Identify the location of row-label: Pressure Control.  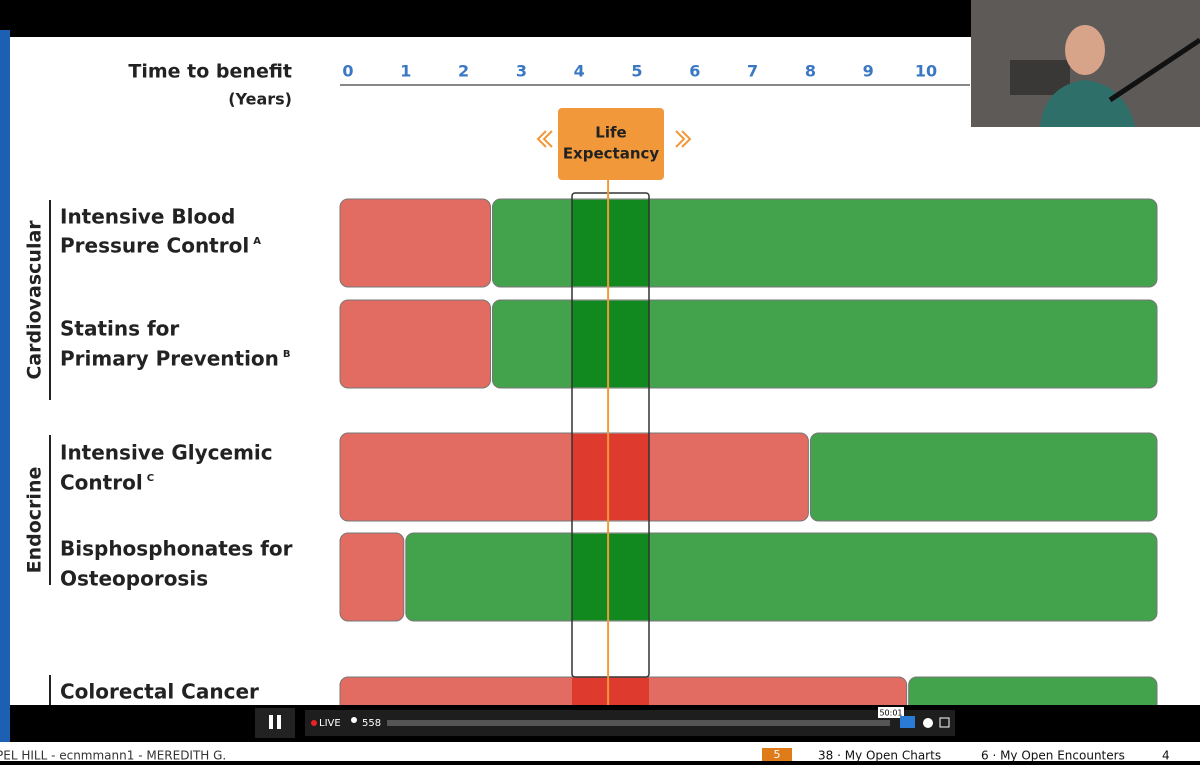
(154, 246).